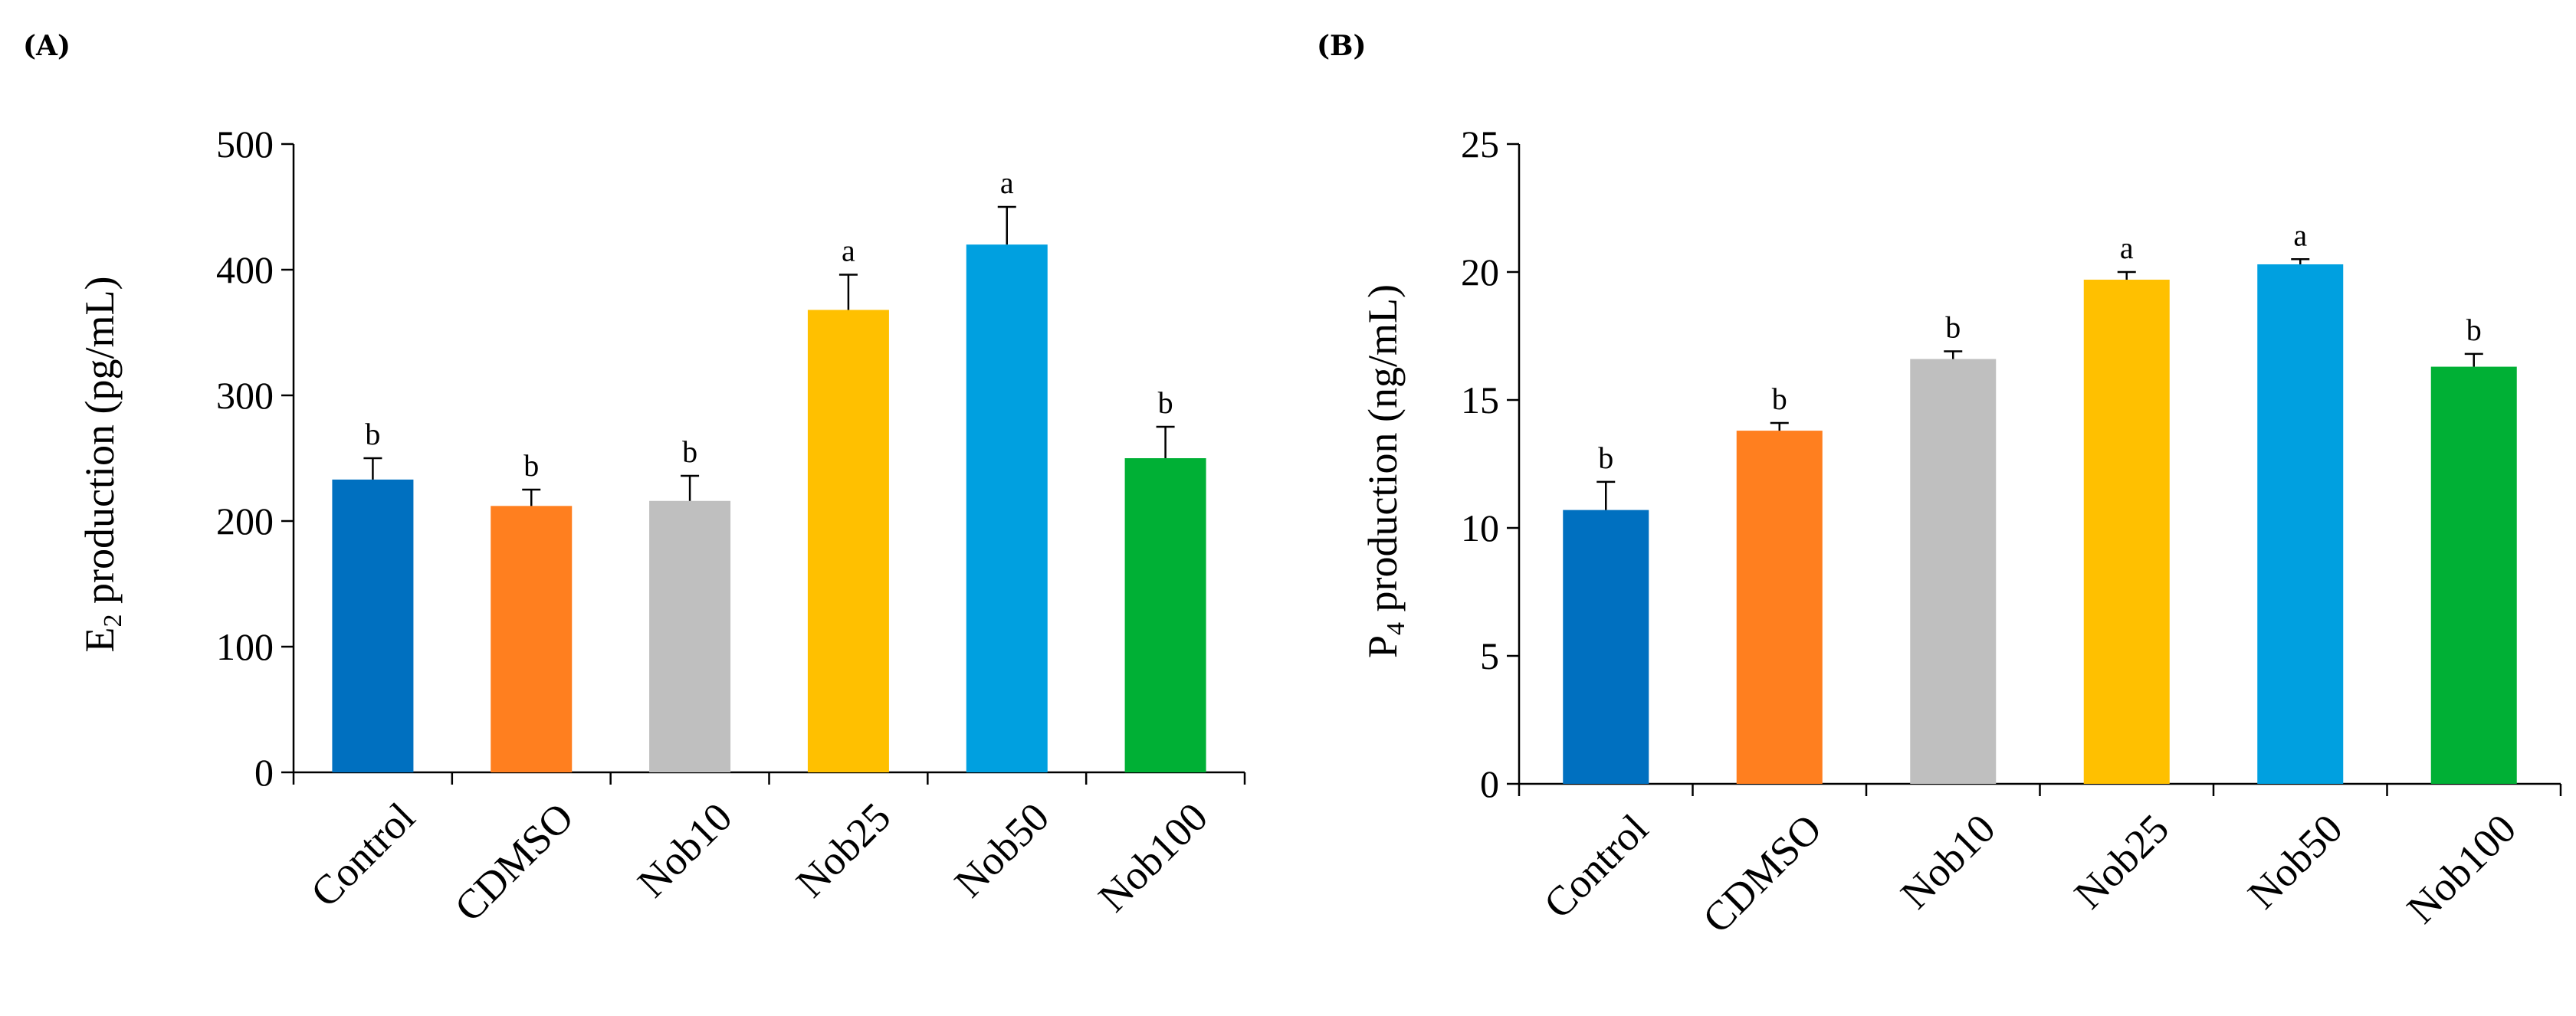  I want to click on y-axis-title-main: P, so click(1383, 646).